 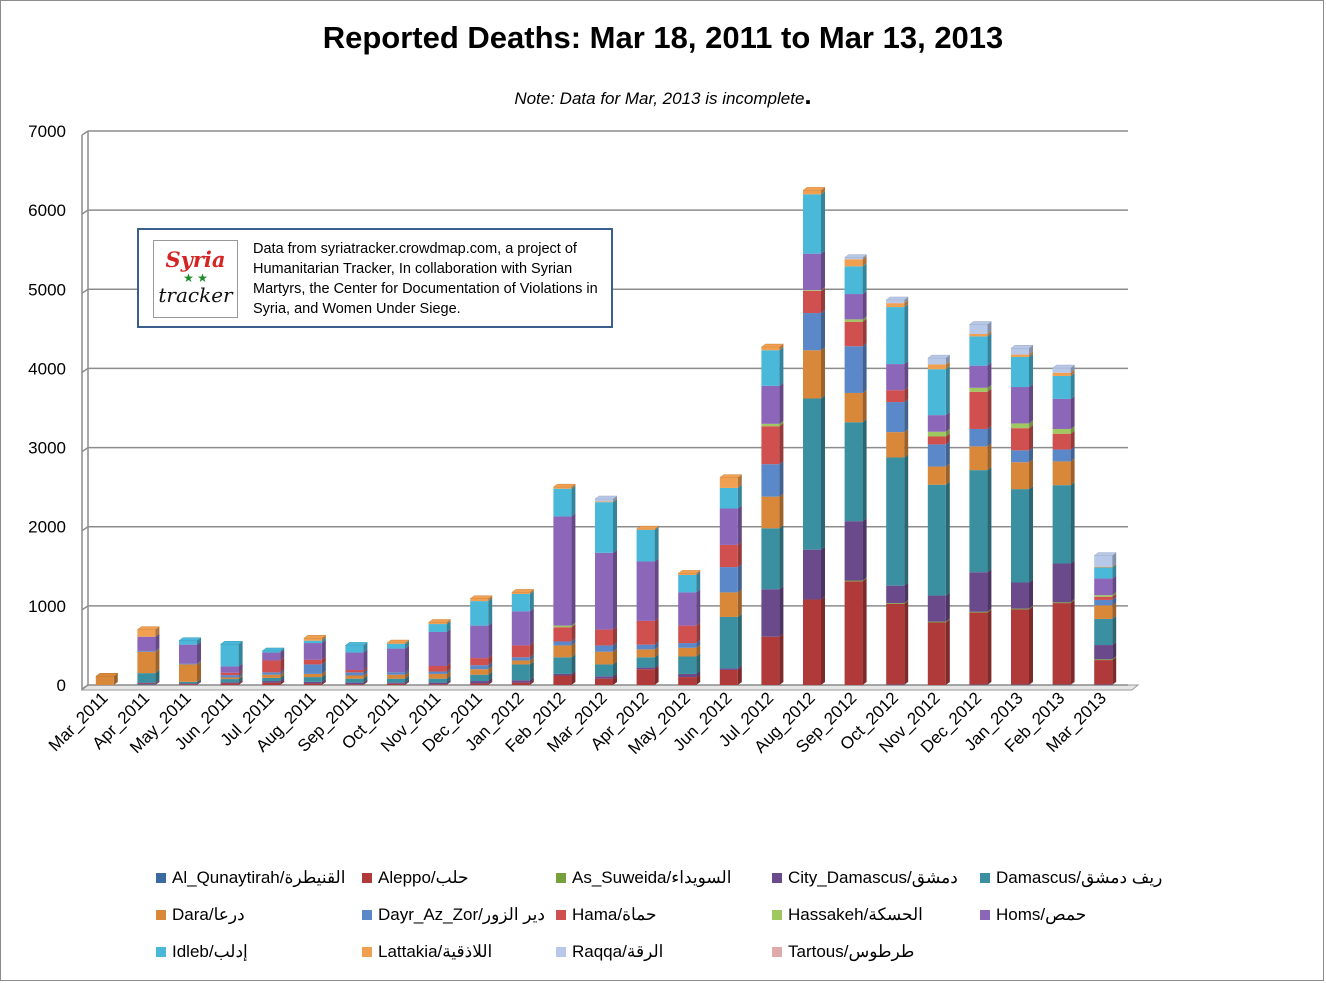 What do you see at coordinates (1079, 877) in the screenshot?
I see `legend-label: Damascus/ريف دمشق` at bounding box center [1079, 877].